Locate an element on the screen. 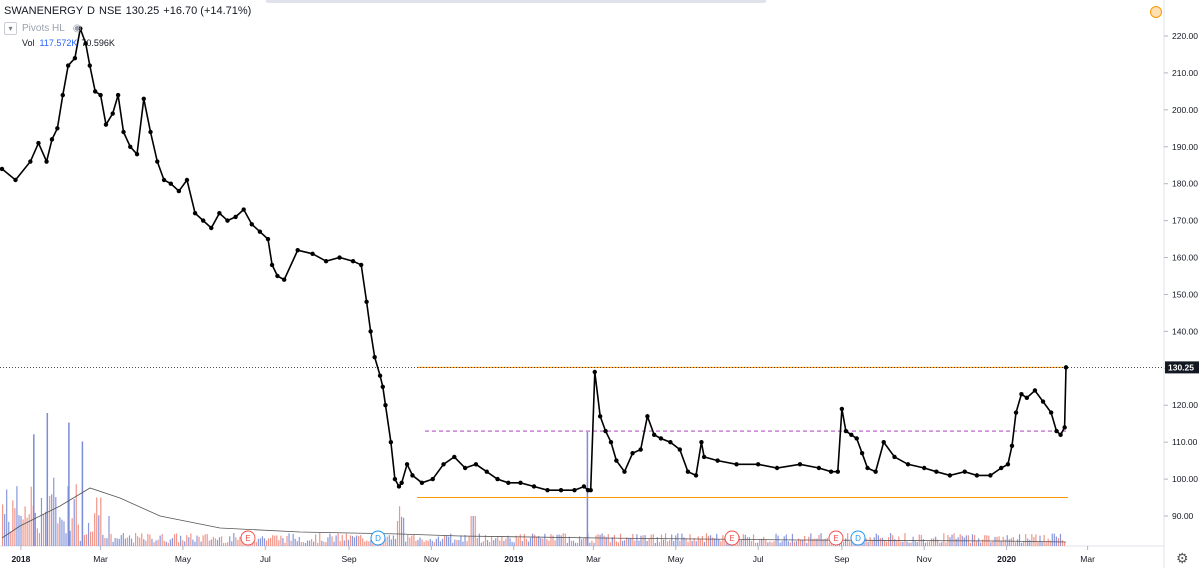 This screenshot has height=568, width=1200. price-tick-label: 200.00 is located at coordinates (1185, 110).